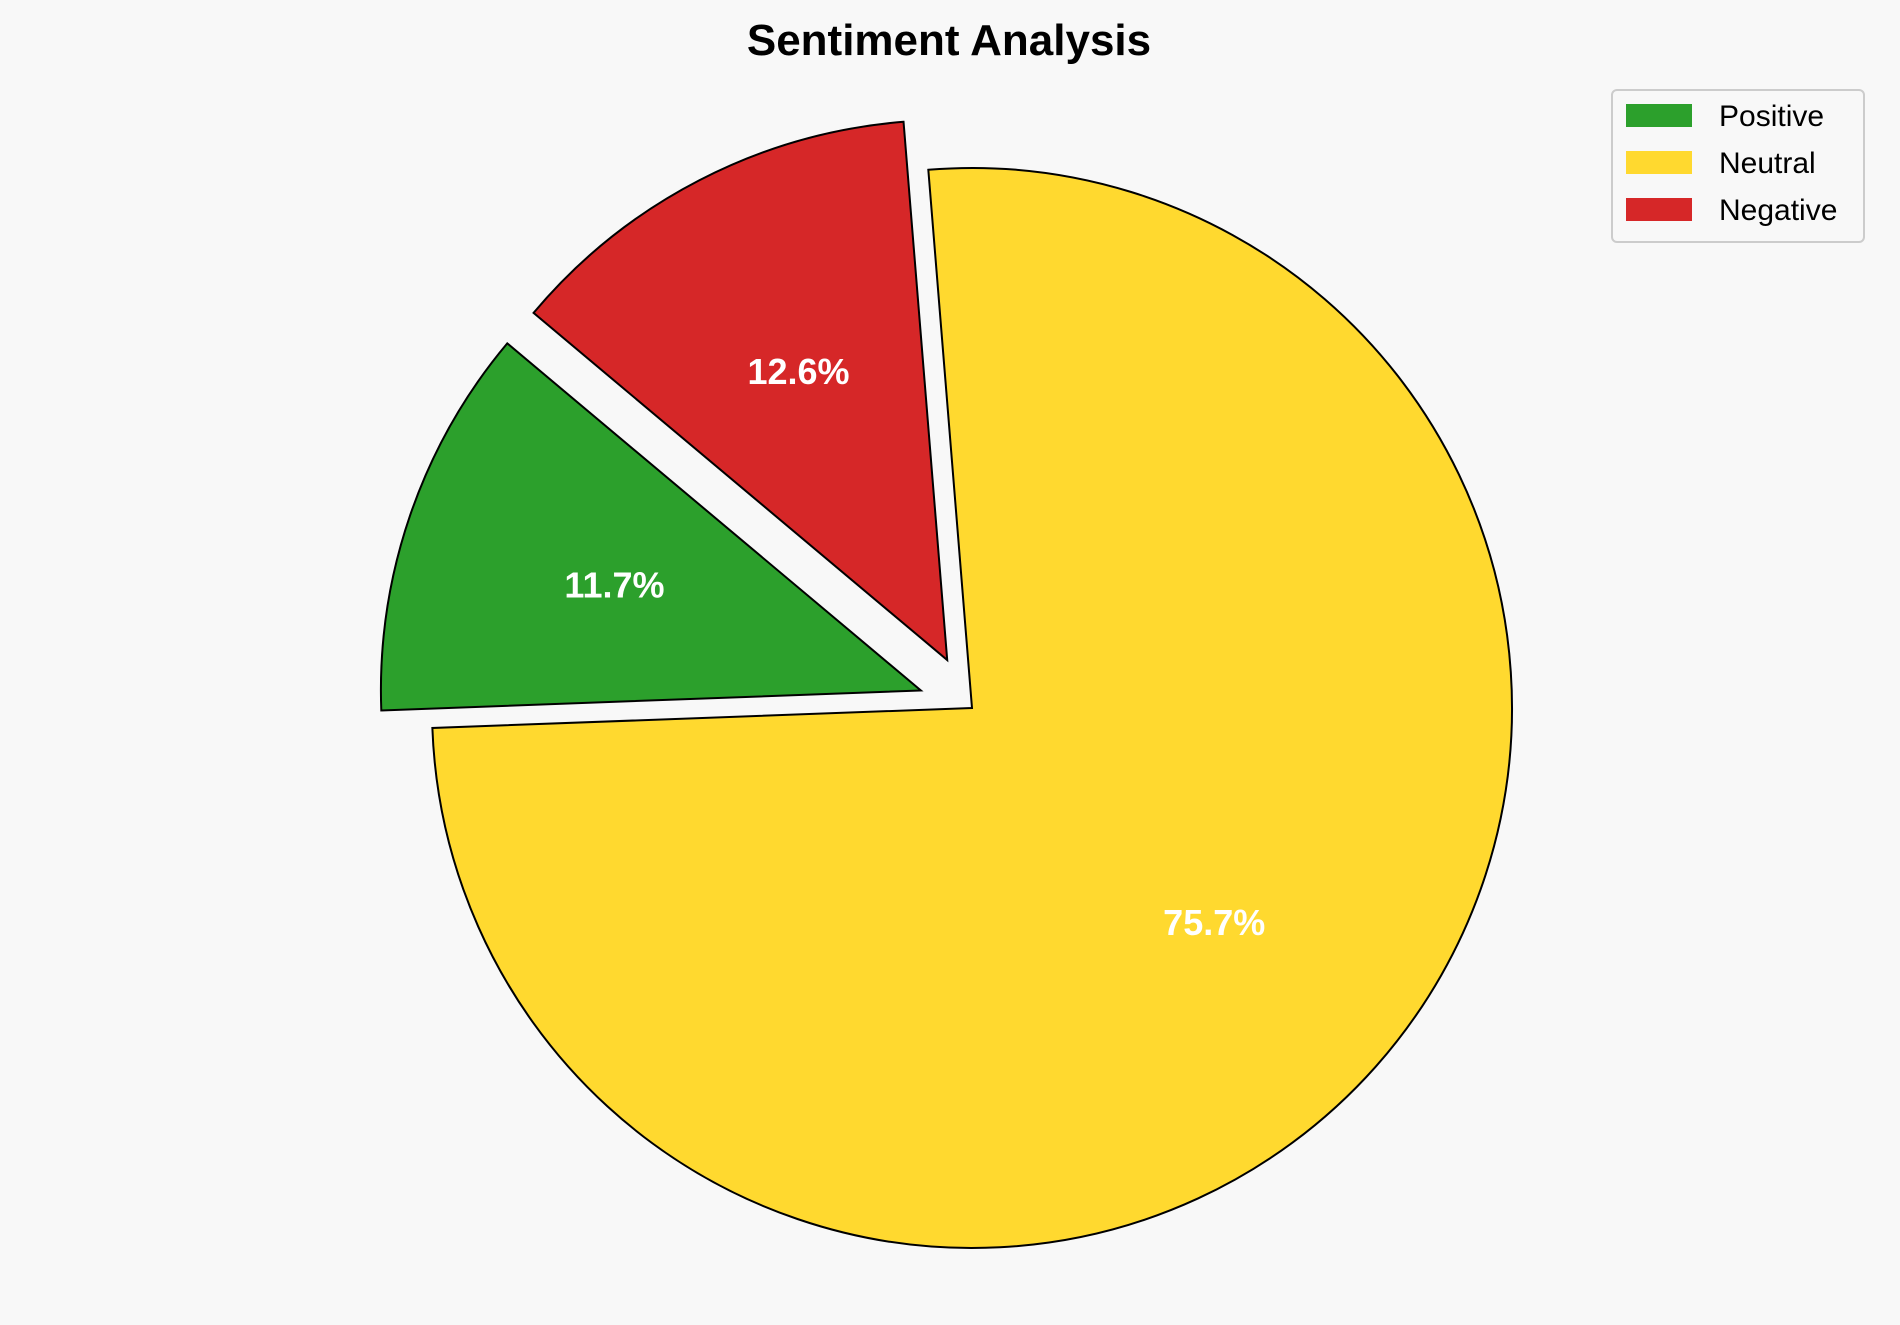 The height and width of the screenshot is (1325, 1900). I want to click on chart-title: Sentiment Analysis, so click(949, 40).